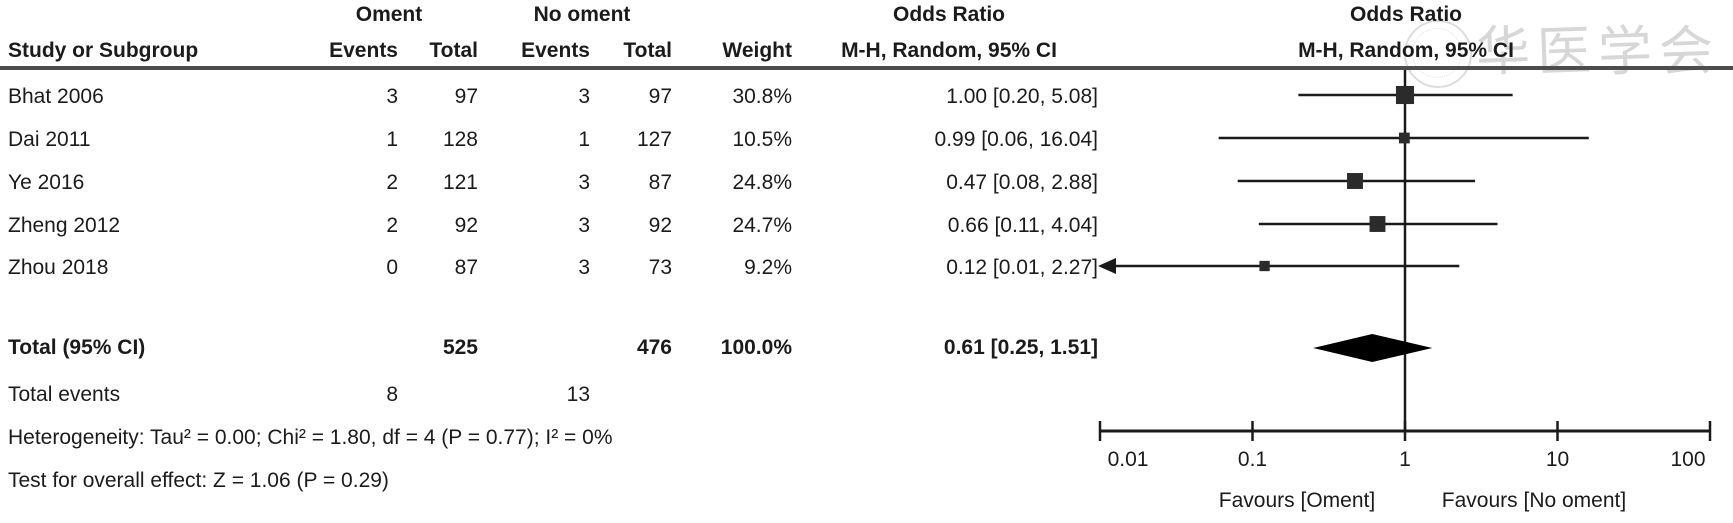  I want to click on weight-cell: 24.8%, so click(762, 182).